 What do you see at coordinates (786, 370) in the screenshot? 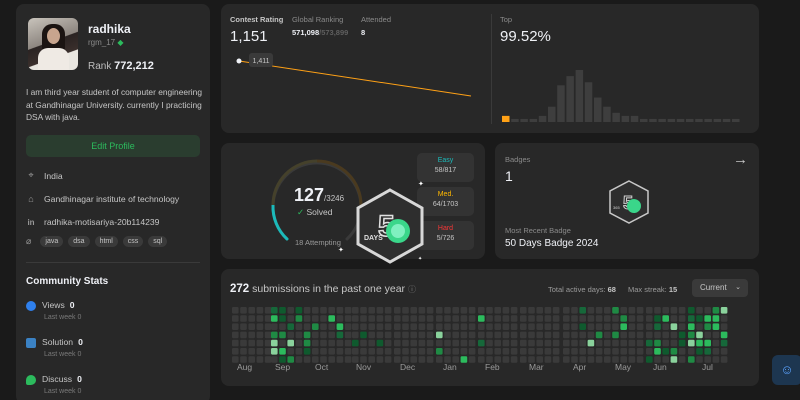
I see `help-chat-button: ☺` at bounding box center [786, 370].